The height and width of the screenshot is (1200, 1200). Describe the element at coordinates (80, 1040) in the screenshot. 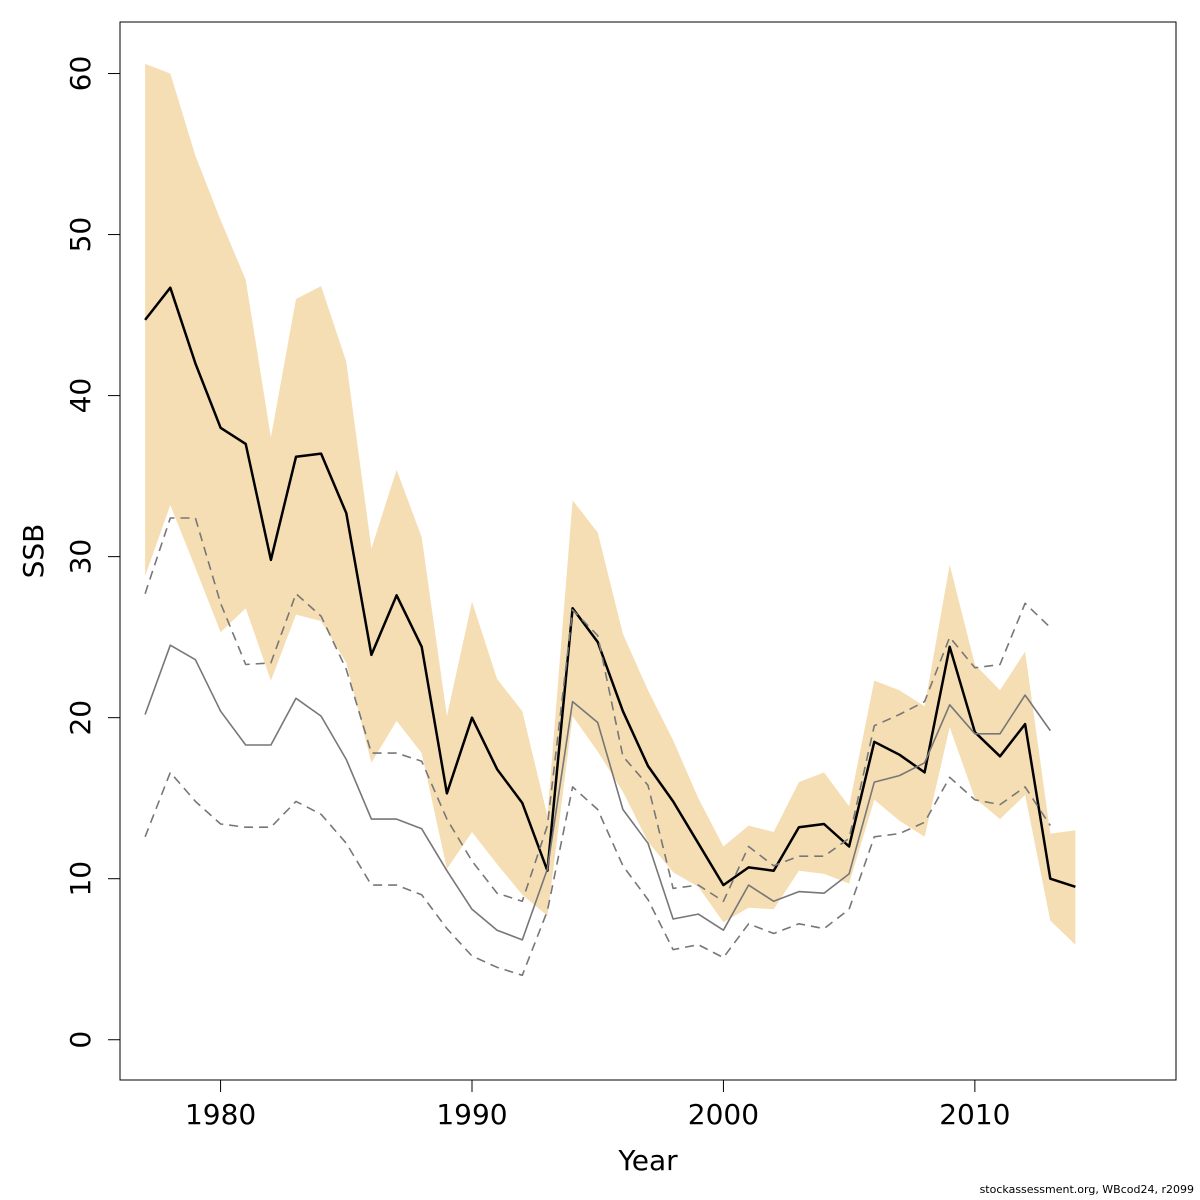

I see `y-tick-label: 0` at that location.